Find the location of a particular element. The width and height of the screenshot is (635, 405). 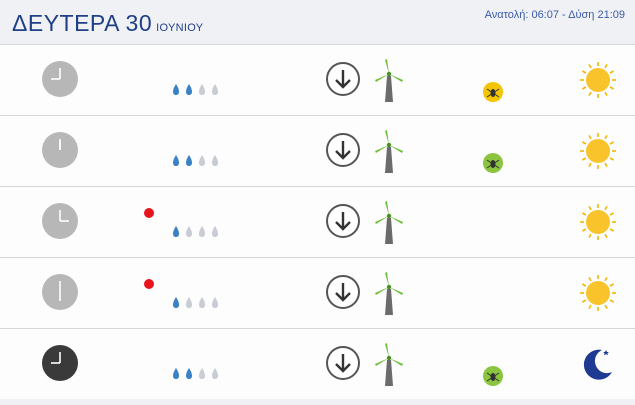

sunrise-sunset: Ανατολή: 06:07 - Δύση 21:09 is located at coordinates (554, 15).